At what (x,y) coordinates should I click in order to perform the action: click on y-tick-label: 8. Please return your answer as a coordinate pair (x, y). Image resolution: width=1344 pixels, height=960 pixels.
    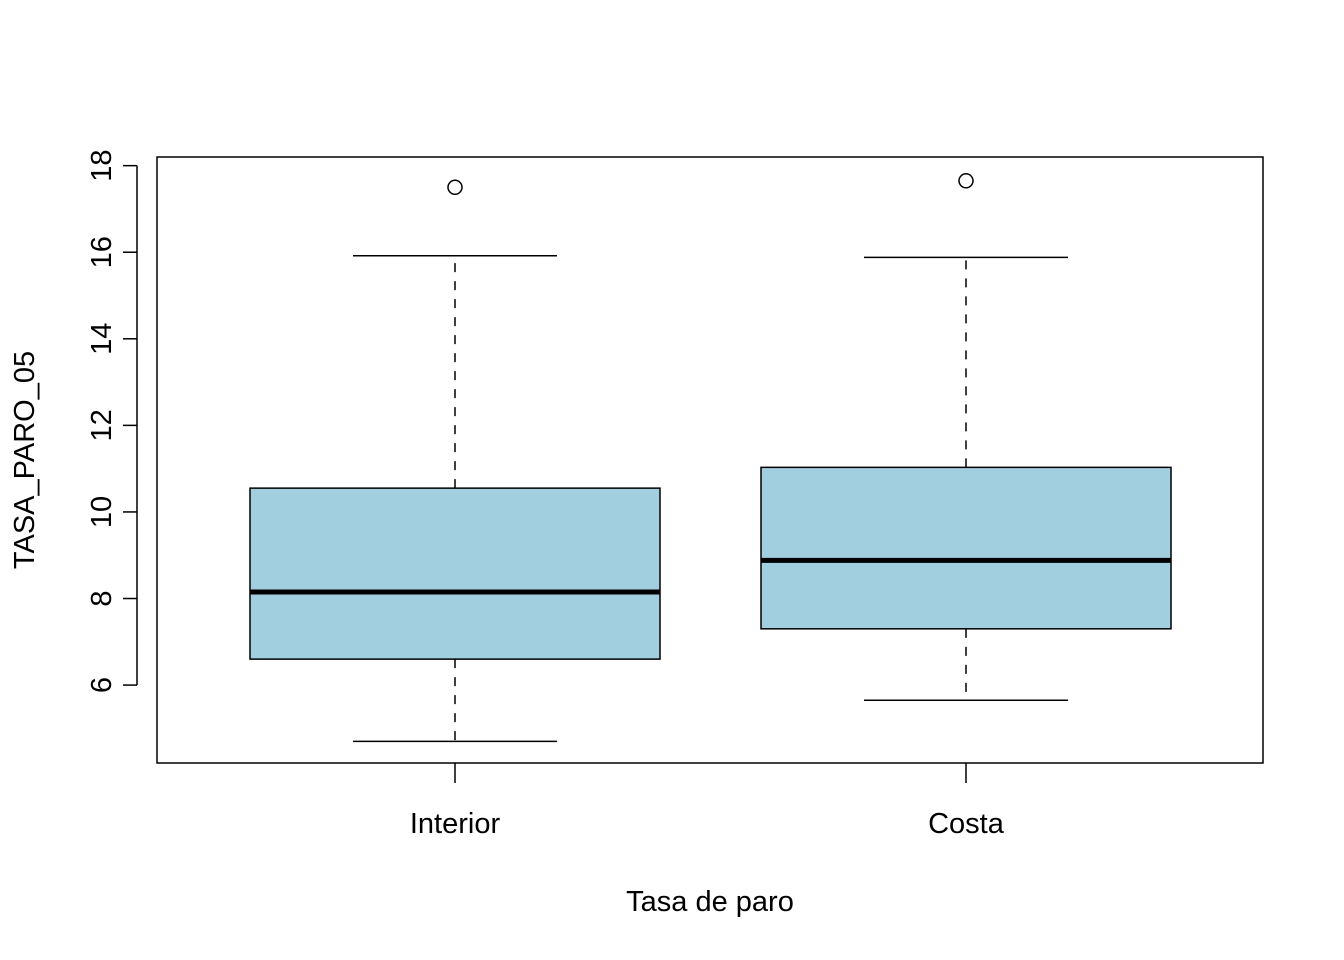
    Looking at the image, I should click on (102, 598).